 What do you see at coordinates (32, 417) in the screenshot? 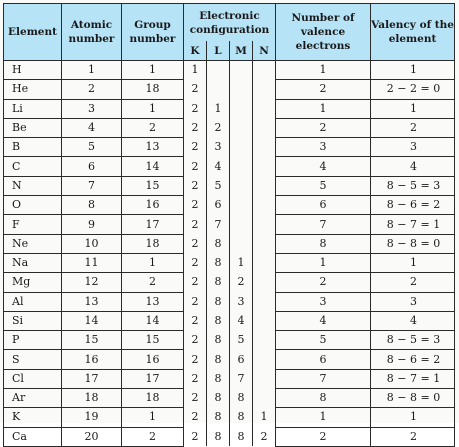
I see `cell-element: K` at bounding box center [32, 417].